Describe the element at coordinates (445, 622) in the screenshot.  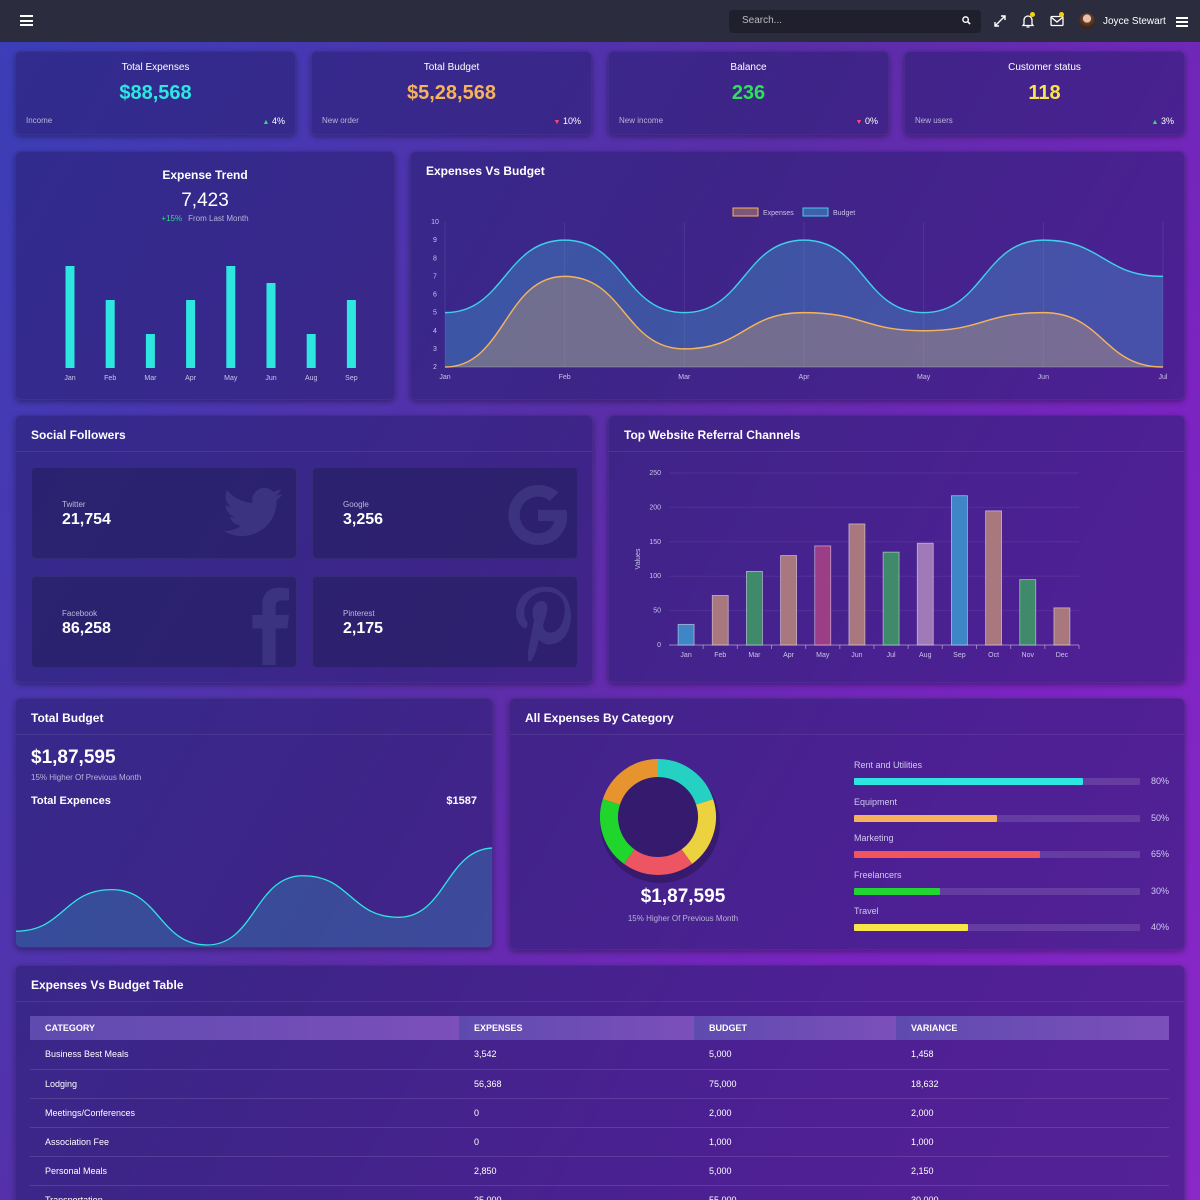
I see `social-pinterest-box: Pinterest 2,175` at that location.